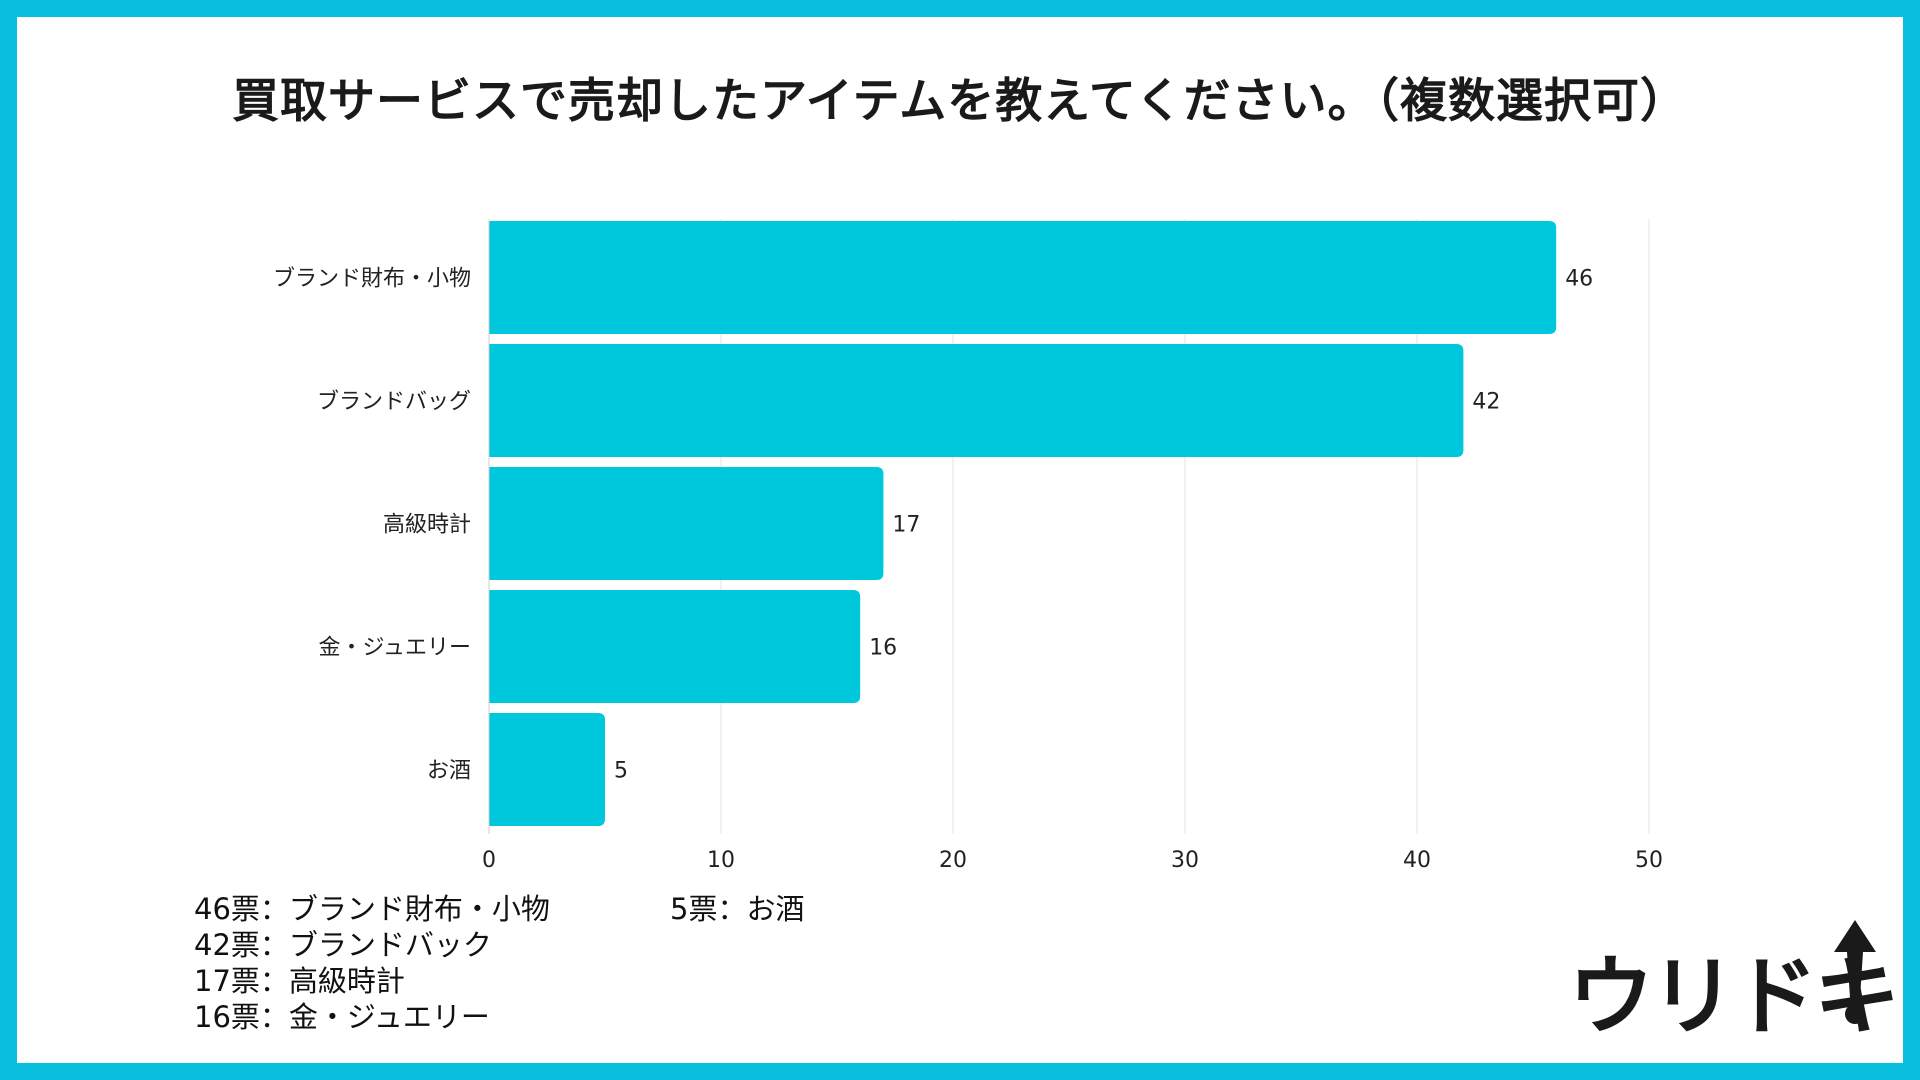  Describe the element at coordinates (1579, 279) in the screenshot. I see `data-label: 46` at that location.